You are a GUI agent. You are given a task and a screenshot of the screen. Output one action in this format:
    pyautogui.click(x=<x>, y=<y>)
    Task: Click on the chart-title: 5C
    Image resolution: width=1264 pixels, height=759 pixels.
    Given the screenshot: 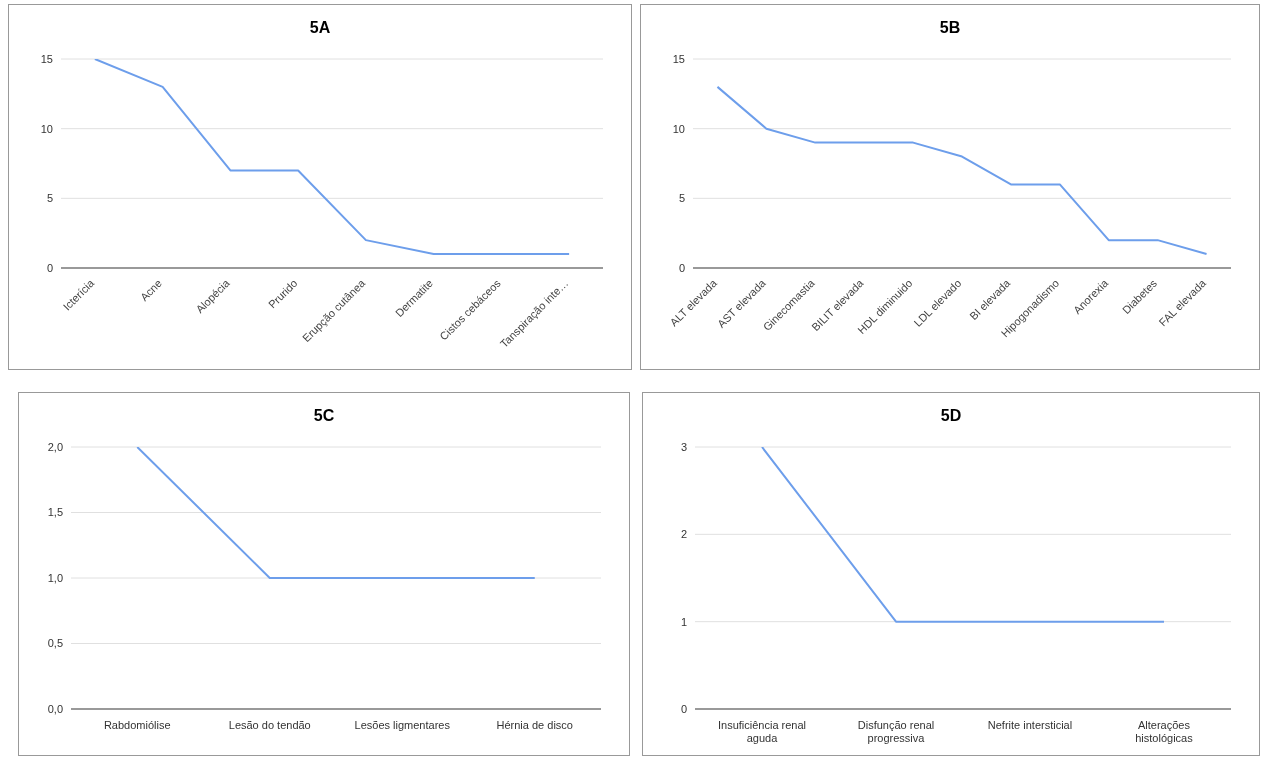 What is the action you would take?
    pyautogui.click(x=324, y=416)
    